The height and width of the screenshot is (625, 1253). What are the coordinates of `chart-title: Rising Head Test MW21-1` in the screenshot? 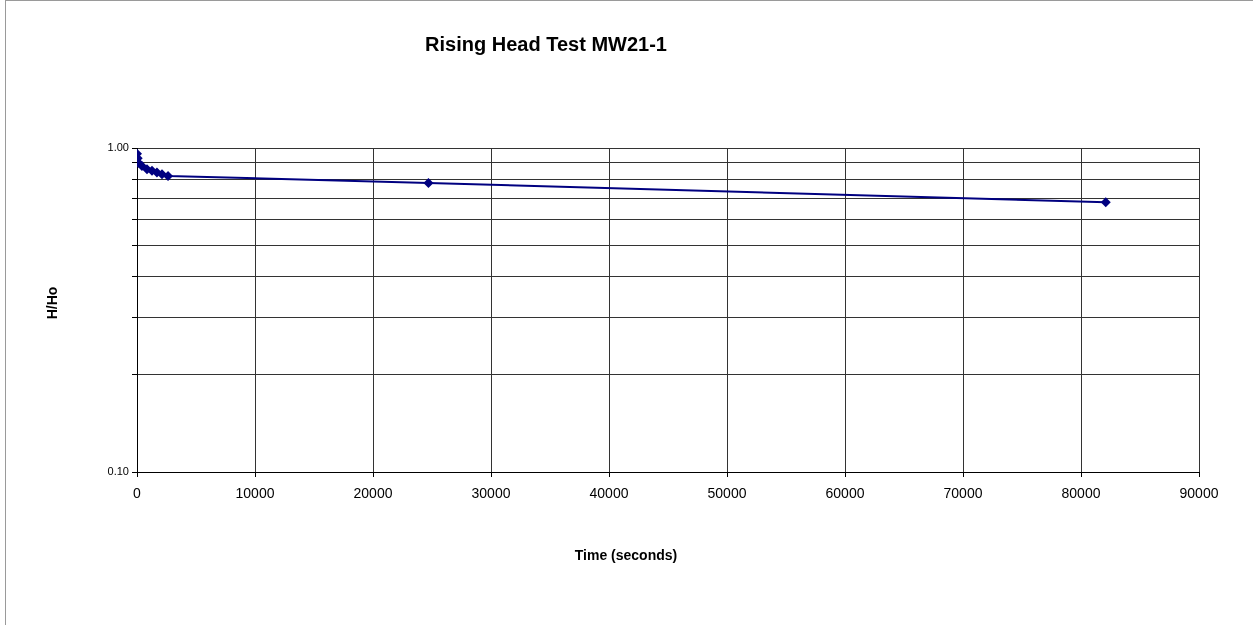 It's located at (546, 43).